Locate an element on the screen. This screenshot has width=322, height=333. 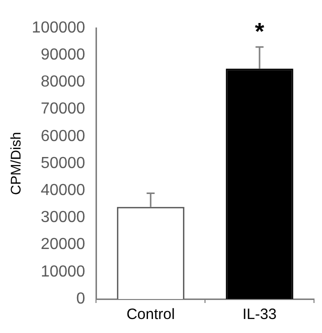
y-tick-label: 10000 is located at coordinates (63, 271).